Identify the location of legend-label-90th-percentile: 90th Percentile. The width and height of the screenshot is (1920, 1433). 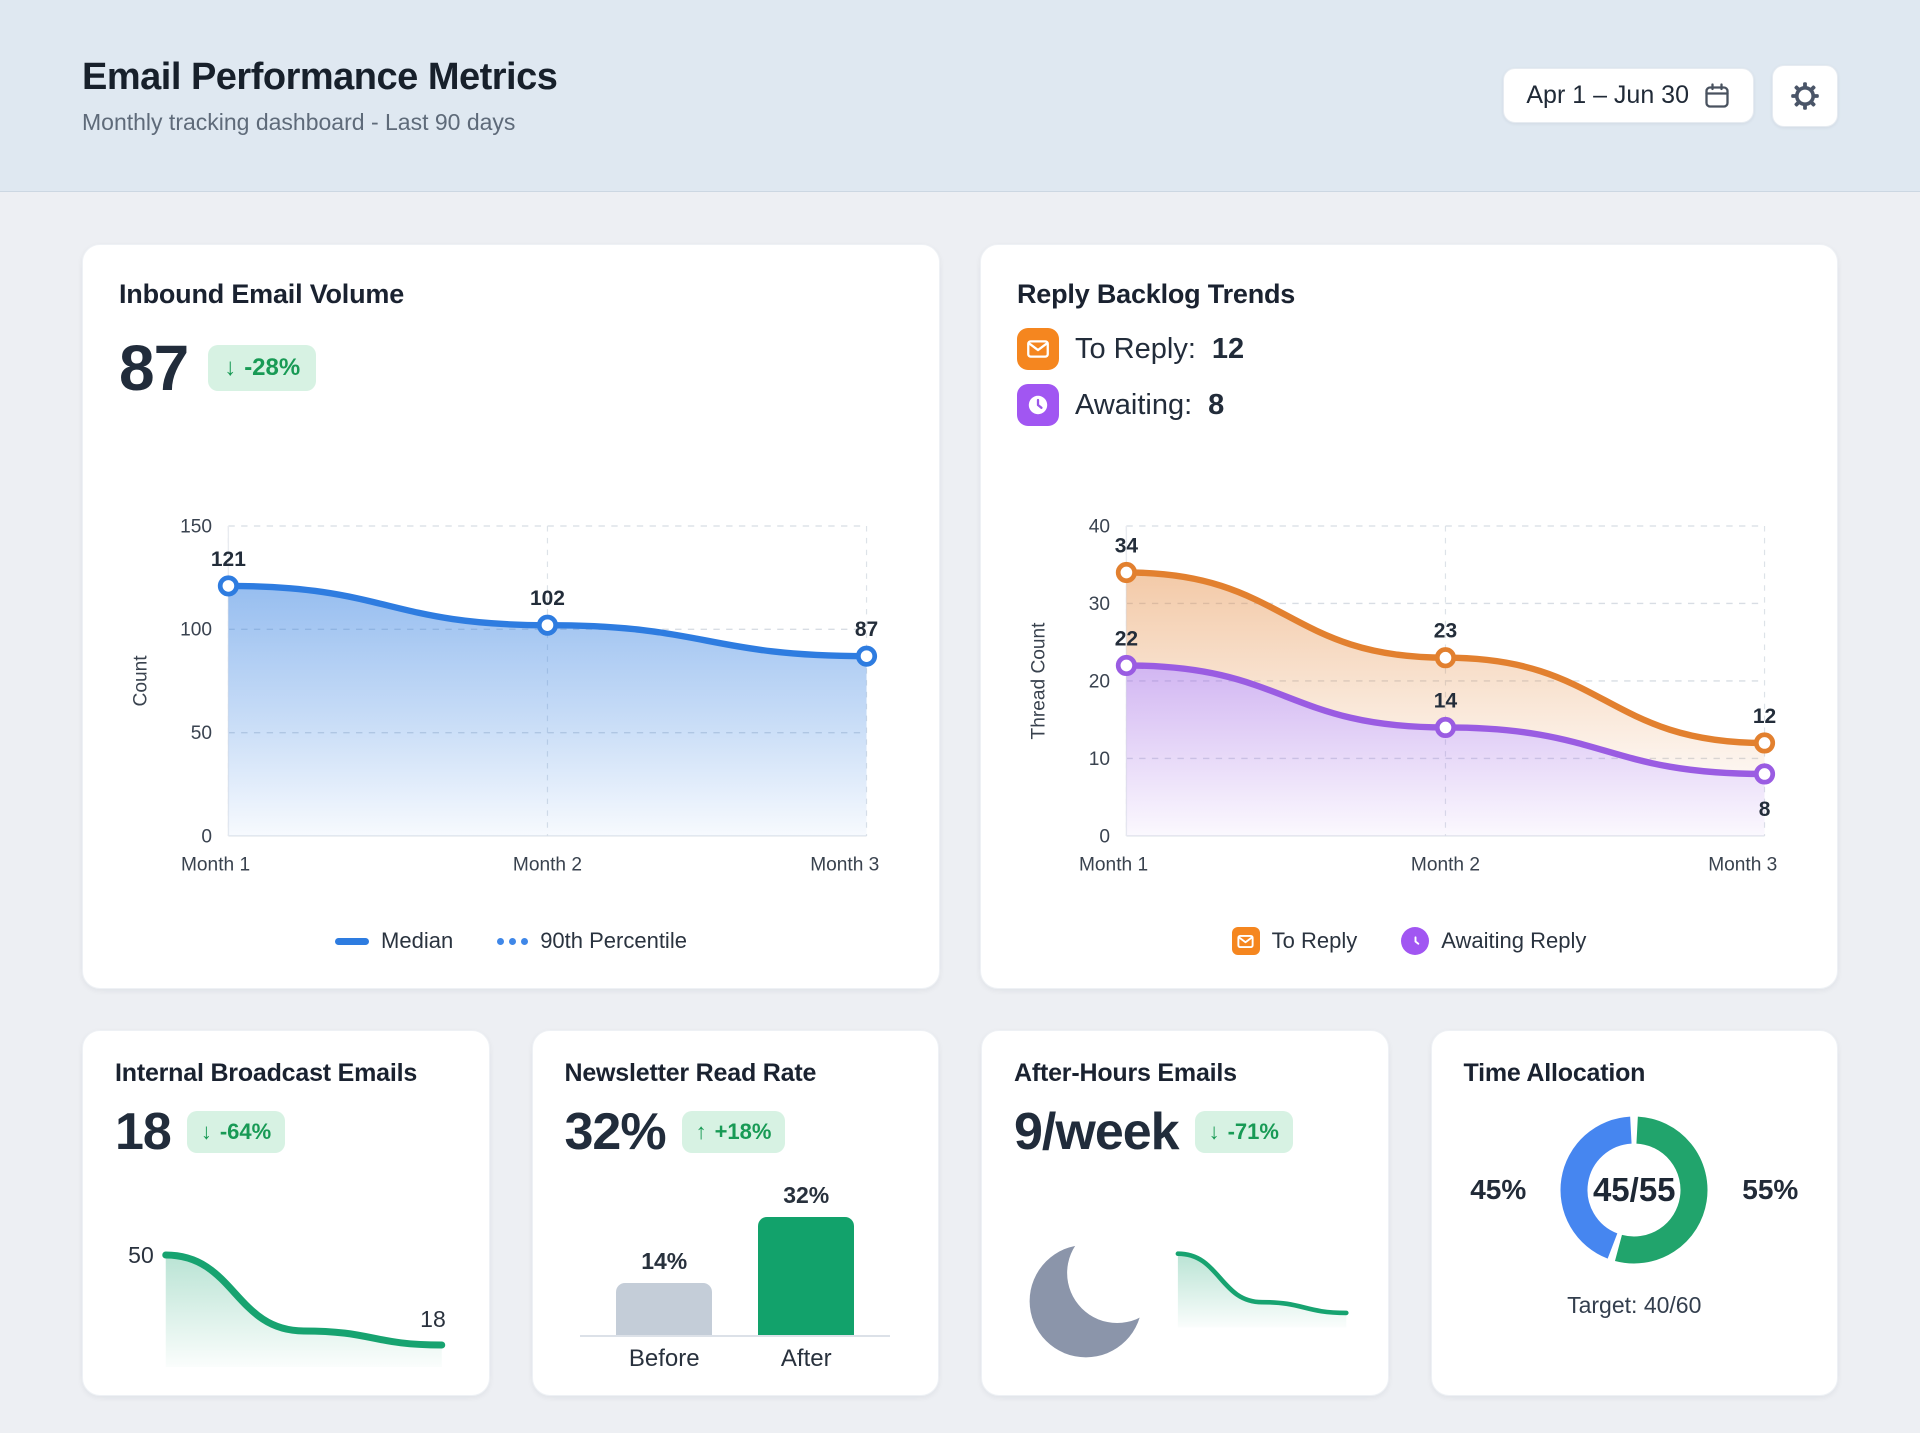
(613, 940).